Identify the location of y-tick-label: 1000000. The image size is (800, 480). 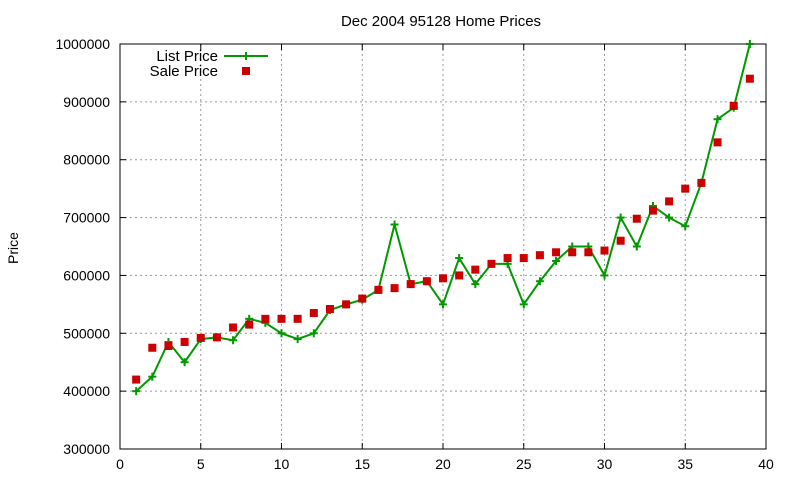
(82, 44).